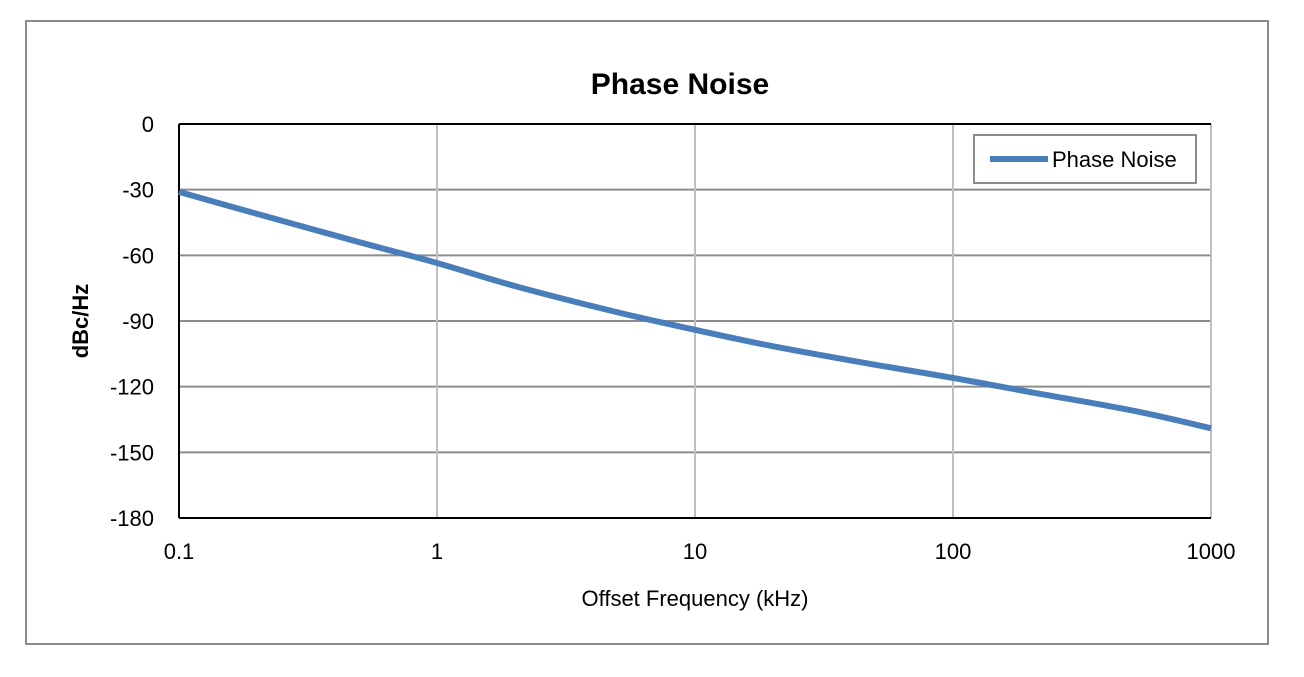 The width and height of the screenshot is (1304, 677). What do you see at coordinates (132, 518) in the screenshot?
I see `y-tick-label: -180` at bounding box center [132, 518].